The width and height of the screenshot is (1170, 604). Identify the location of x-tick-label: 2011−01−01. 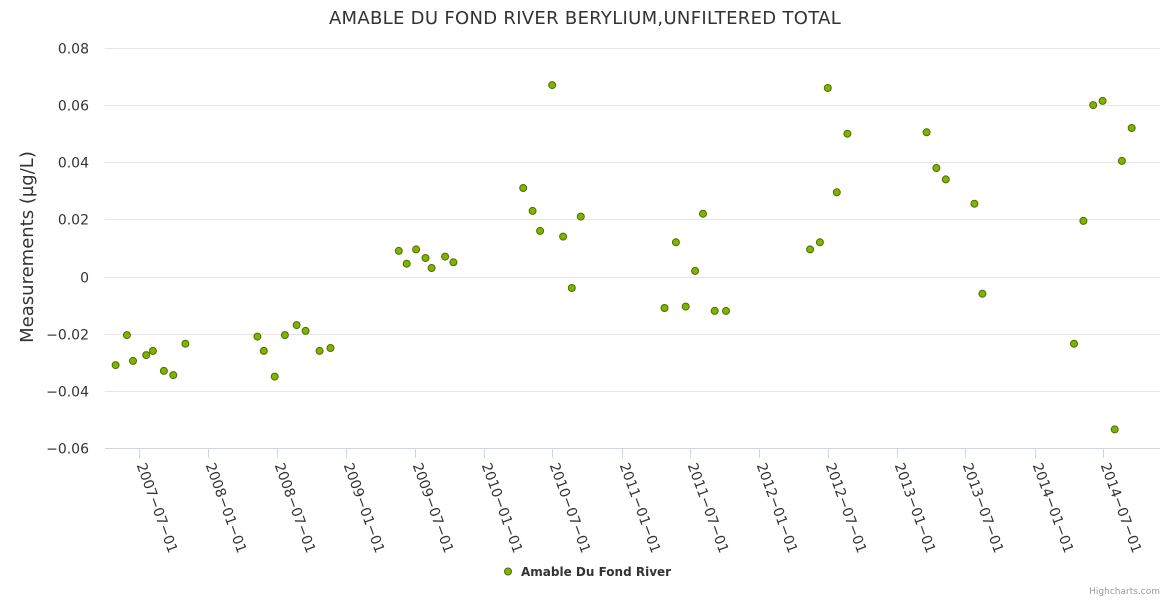
(639, 508).